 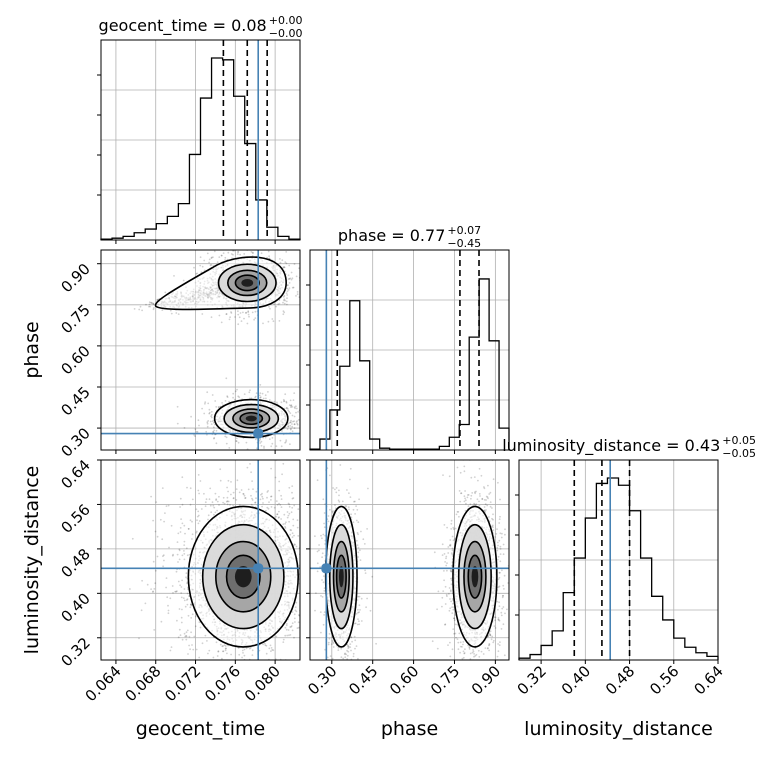 What do you see at coordinates (409, 364) in the screenshot?
I see `hist-step-line` at bounding box center [409, 364].